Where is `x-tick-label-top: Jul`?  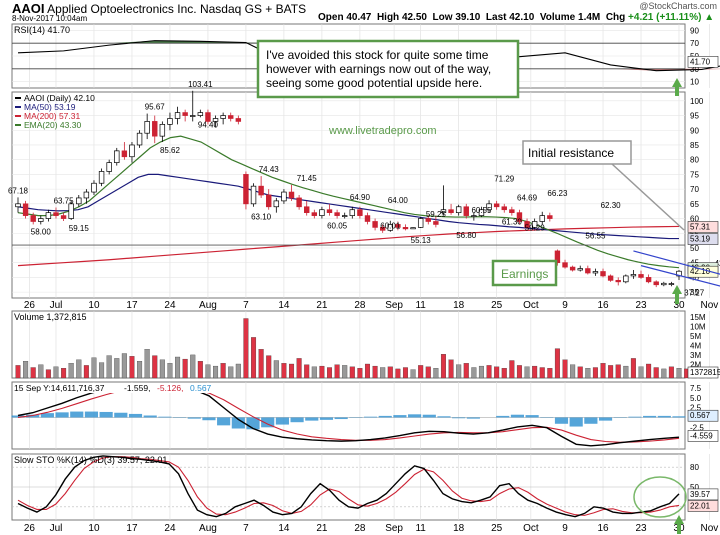
x-tick-label-top: Jul is located at coordinates (56, 305).